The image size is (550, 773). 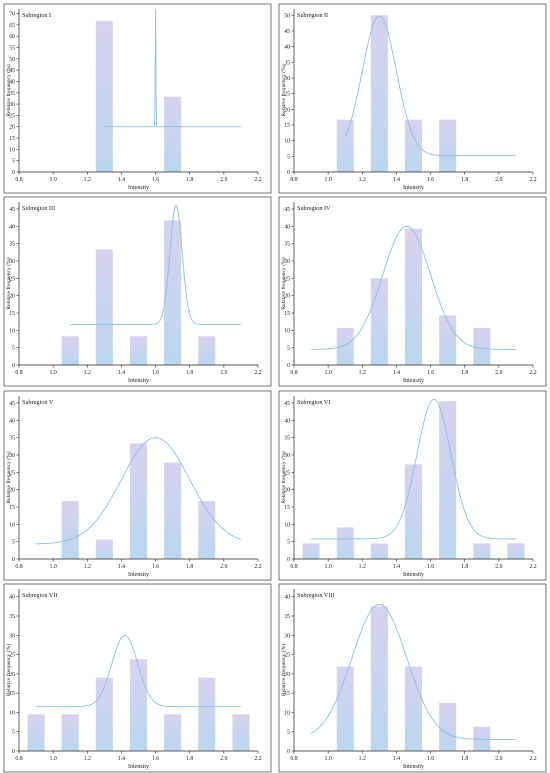 What do you see at coordinates (313, 402) in the screenshot?
I see `panel-title: Subregion VI` at bounding box center [313, 402].